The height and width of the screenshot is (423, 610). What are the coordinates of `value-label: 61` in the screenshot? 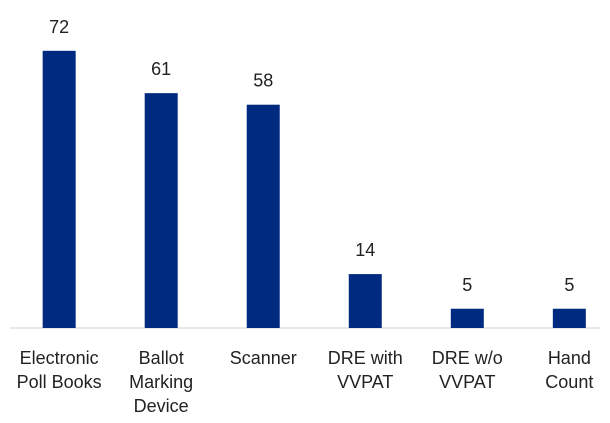 It's located at (161, 69).